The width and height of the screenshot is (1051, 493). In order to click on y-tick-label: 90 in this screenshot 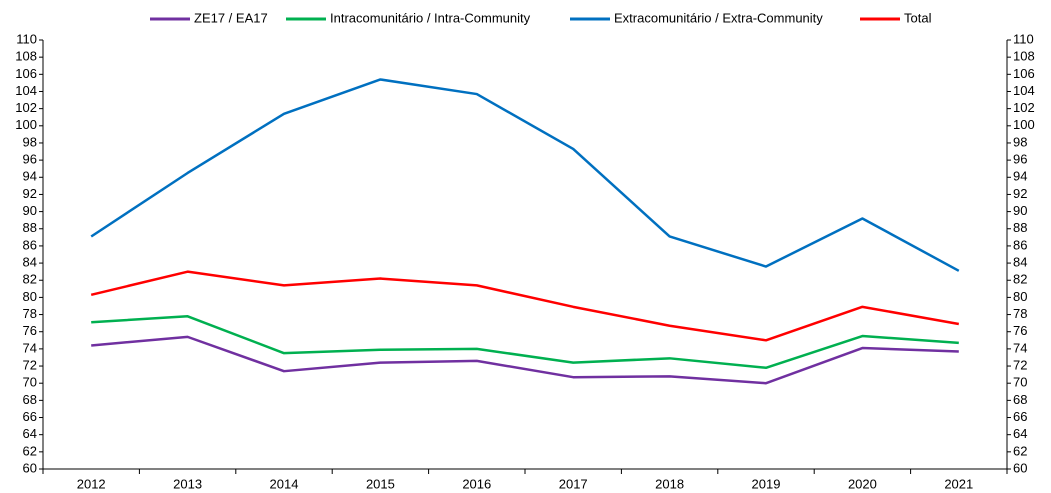, I will do `click(30, 210)`.